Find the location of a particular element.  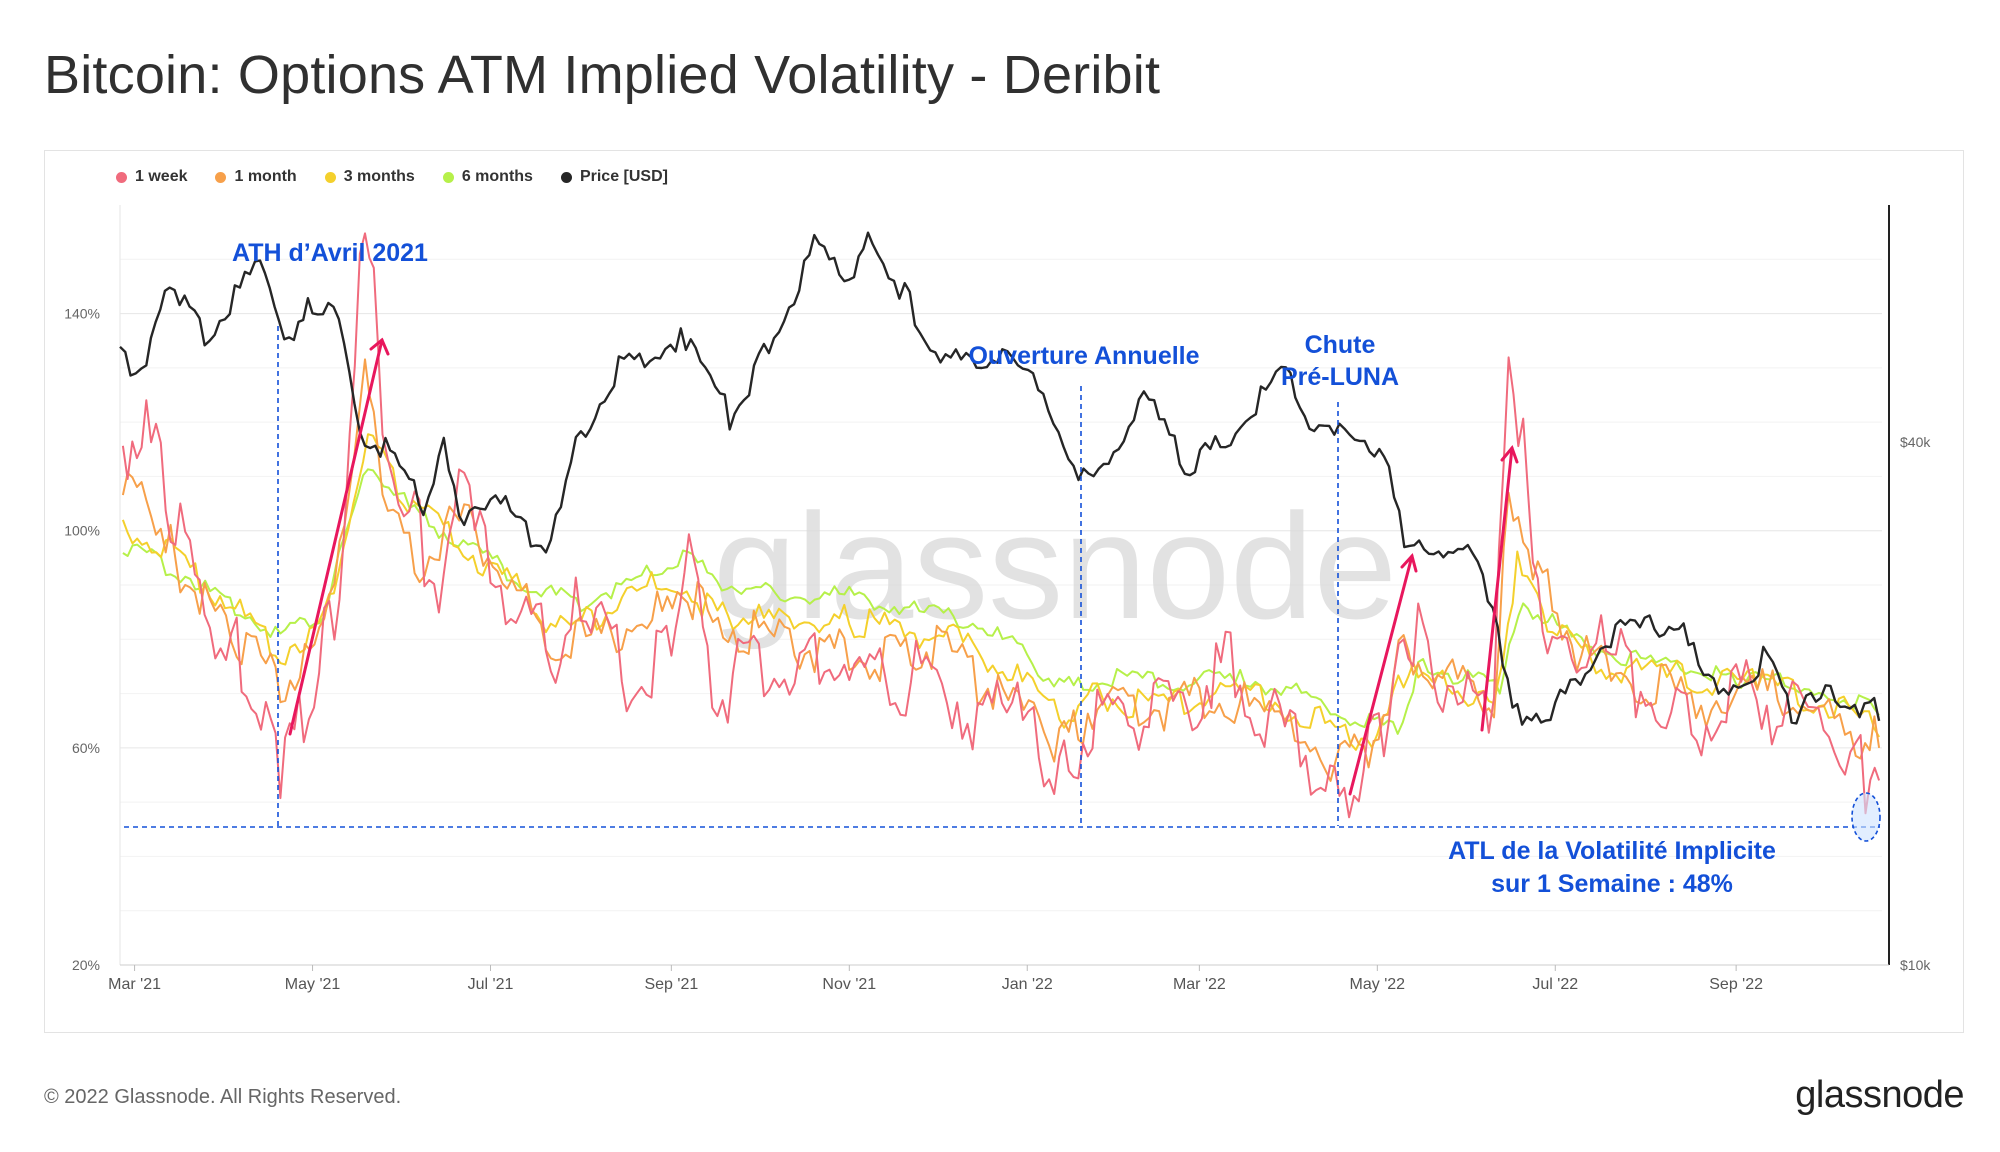

x-tick-label: May '21 is located at coordinates (313, 984).